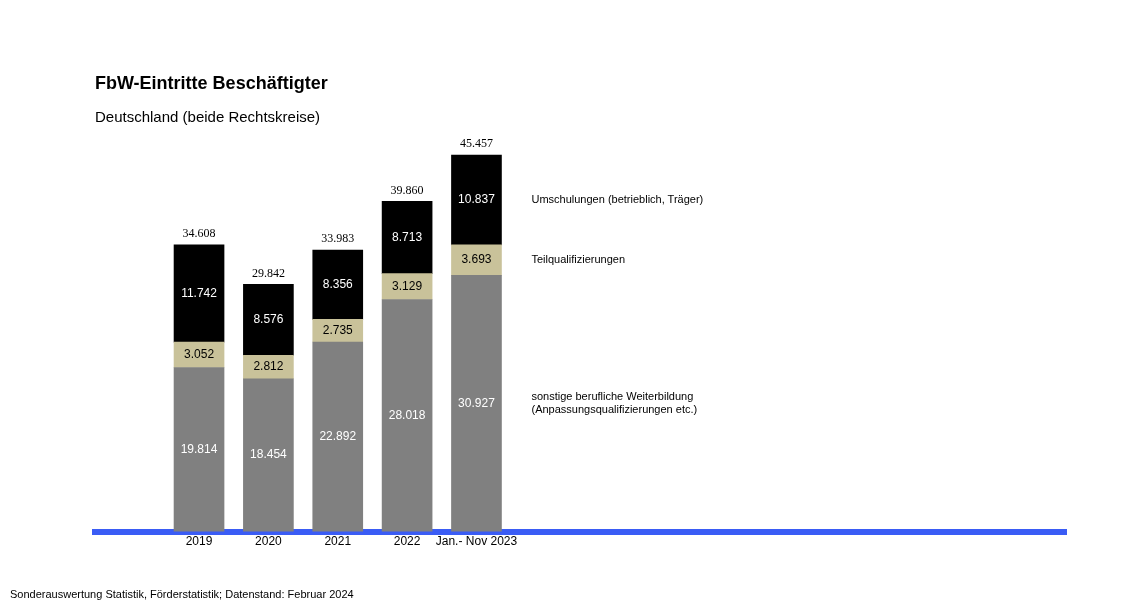 This screenshot has height=610, width=1144. I want to click on data-label: 11.742, so click(199, 292).